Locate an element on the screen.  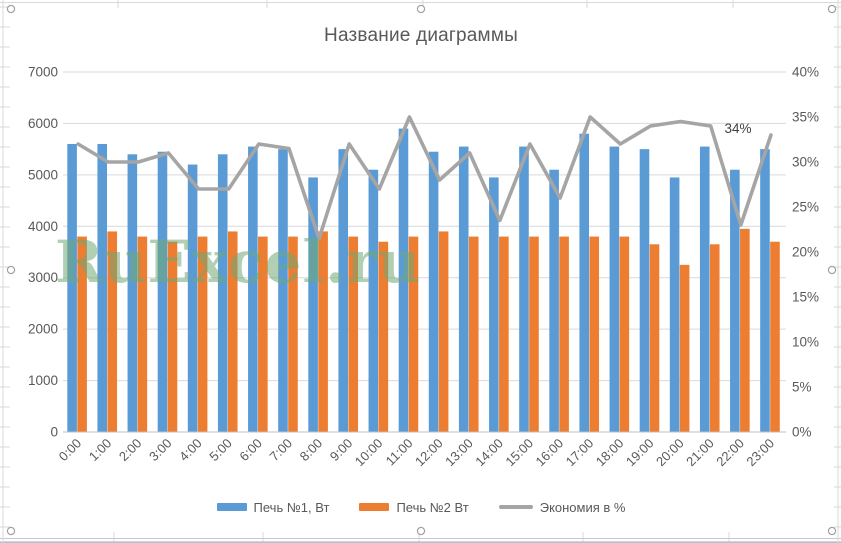
right-axis-tick-label: 20% is located at coordinates (805, 252).